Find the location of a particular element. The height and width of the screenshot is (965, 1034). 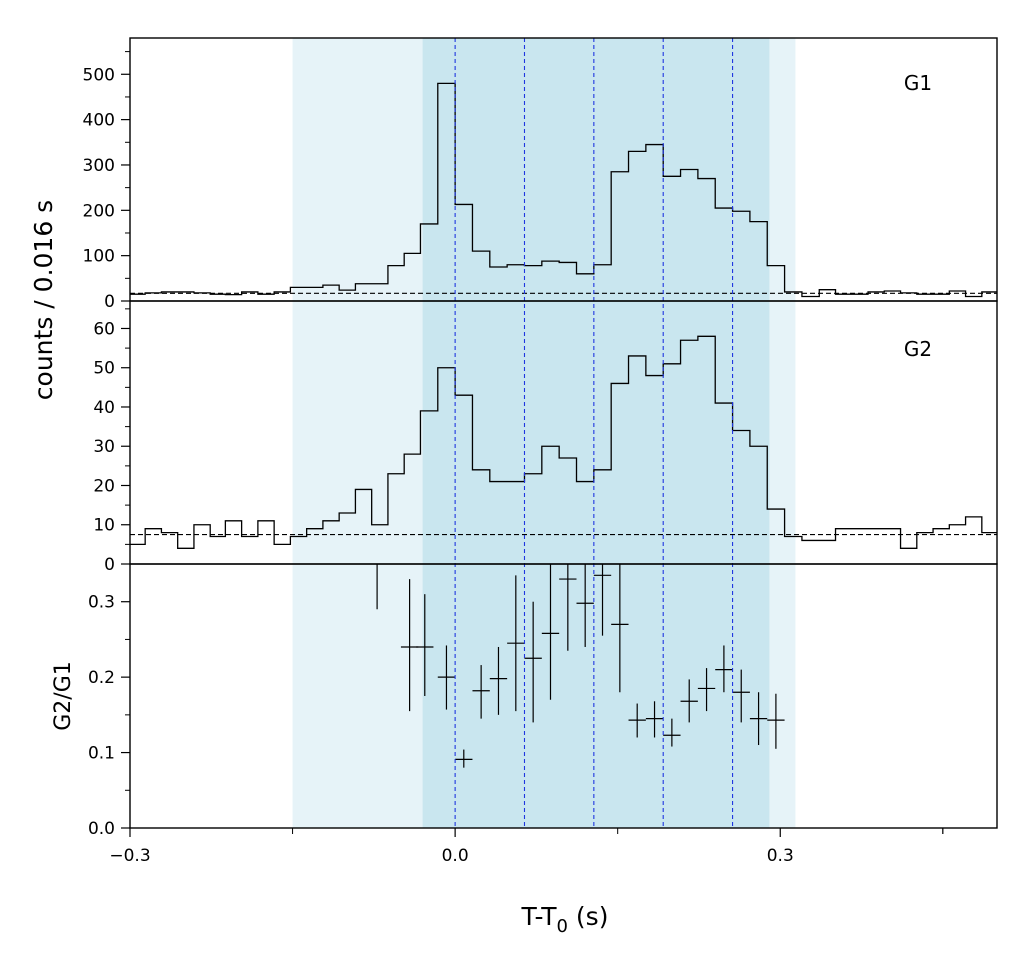

y-tick-label: 0.0 is located at coordinates (101, 829).